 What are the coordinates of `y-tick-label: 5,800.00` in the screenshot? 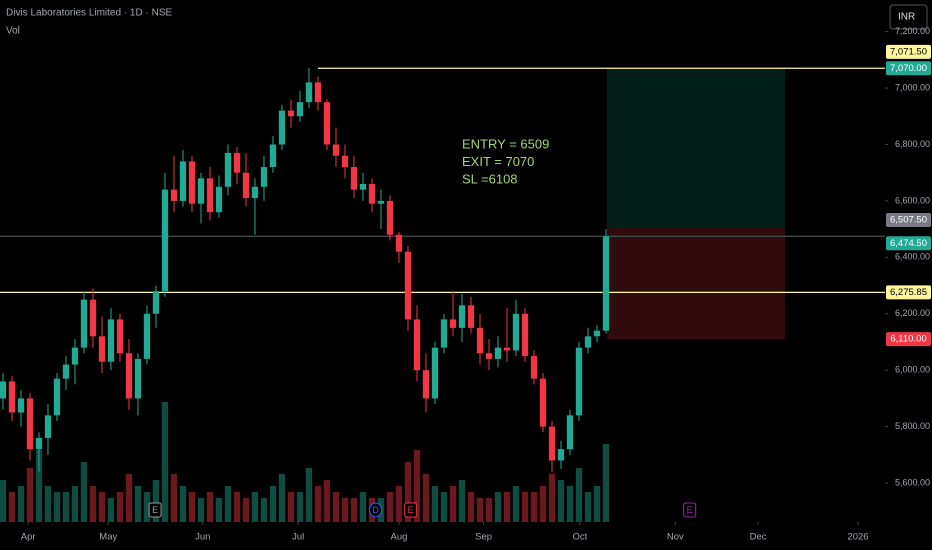 It's located at (912, 426).